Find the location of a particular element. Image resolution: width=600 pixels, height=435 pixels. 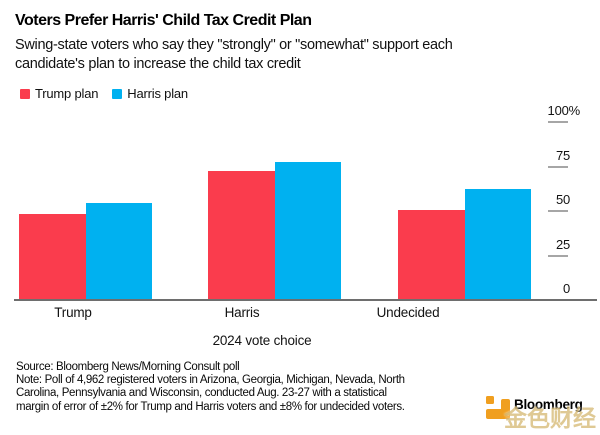

y-tick-label-50: 50 is located at coordinates (562, 199).